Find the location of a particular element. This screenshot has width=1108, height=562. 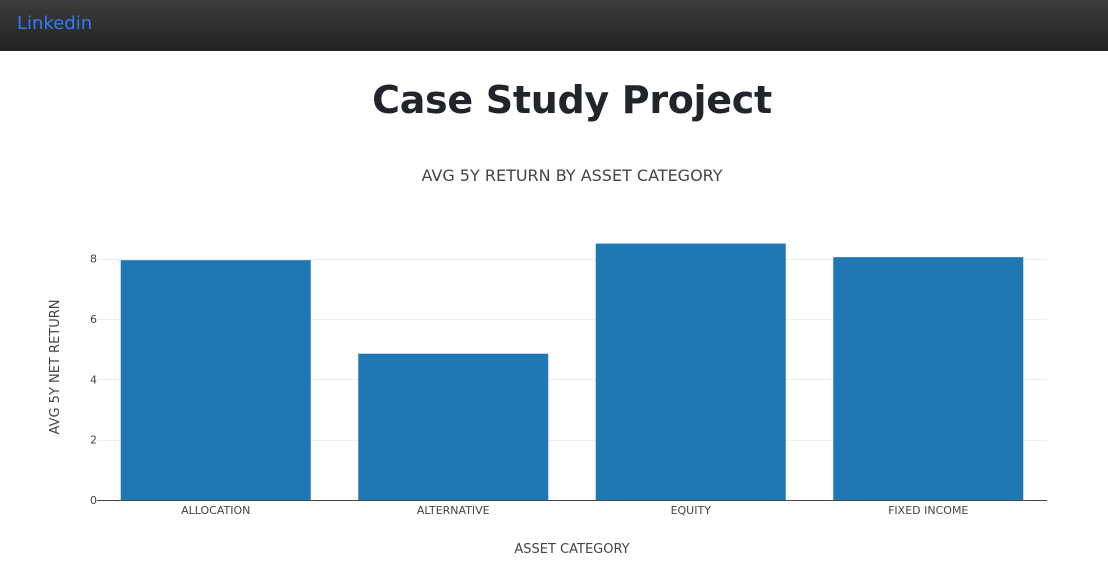

y-tick-label: 2 is located at coordinates (93, 440).